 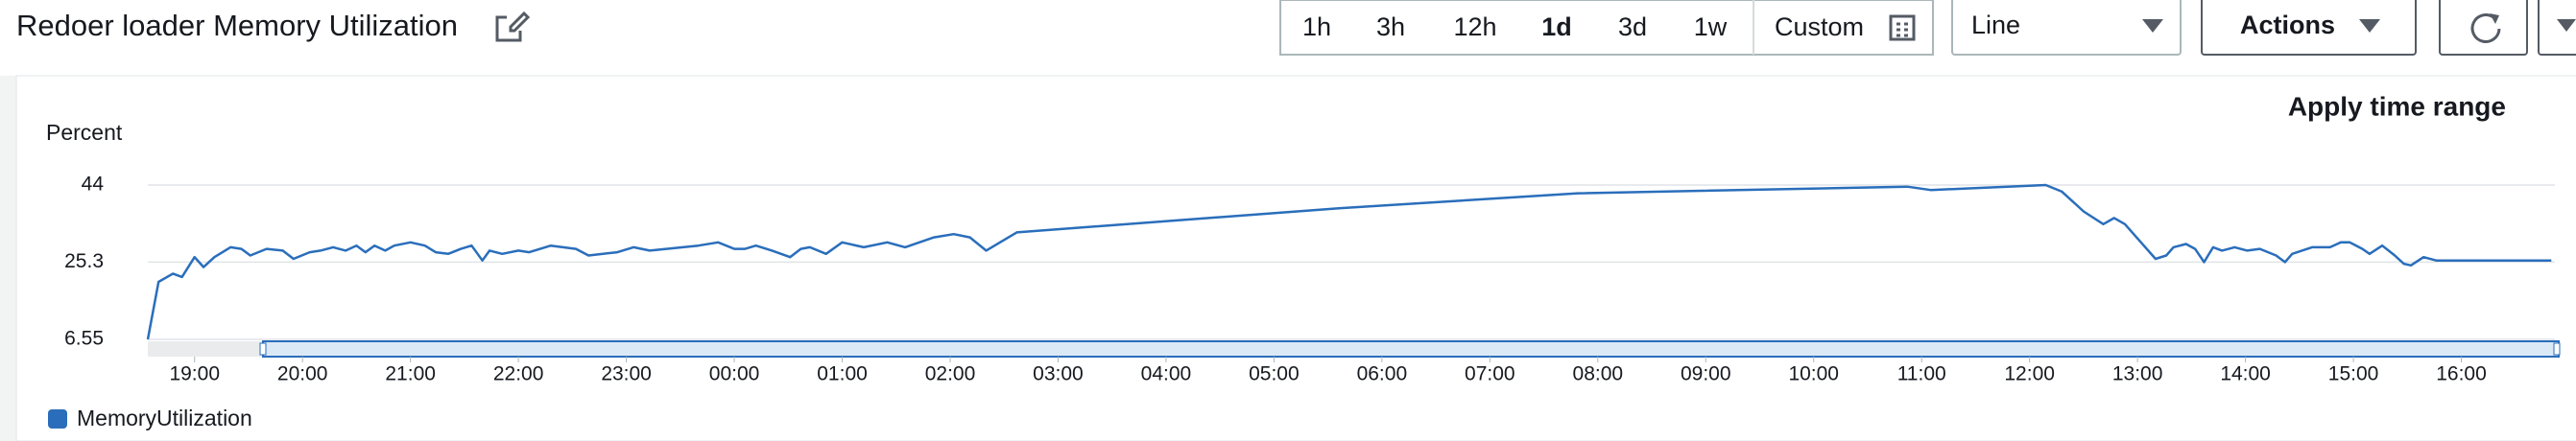 What do you see at coordinates (1382, 374) in the screenshot?
I see `x-tick-label: 06:00` at bounding box center [1382, 374].